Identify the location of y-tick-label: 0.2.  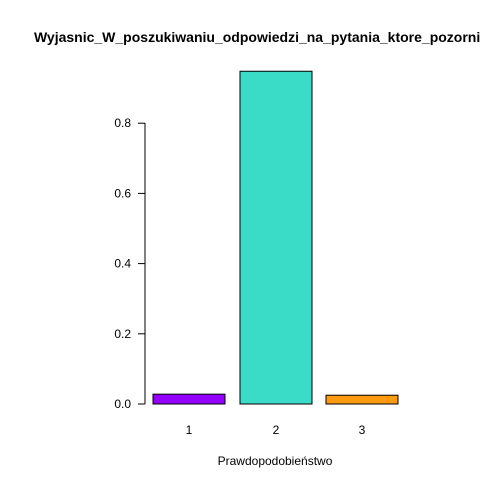
(122, 334).